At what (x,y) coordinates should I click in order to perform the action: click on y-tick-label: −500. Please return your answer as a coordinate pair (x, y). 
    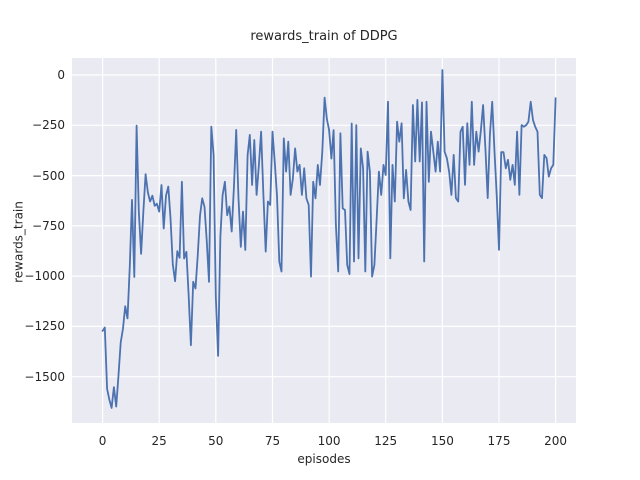
    Looking at the image, I should click on (48, 175).